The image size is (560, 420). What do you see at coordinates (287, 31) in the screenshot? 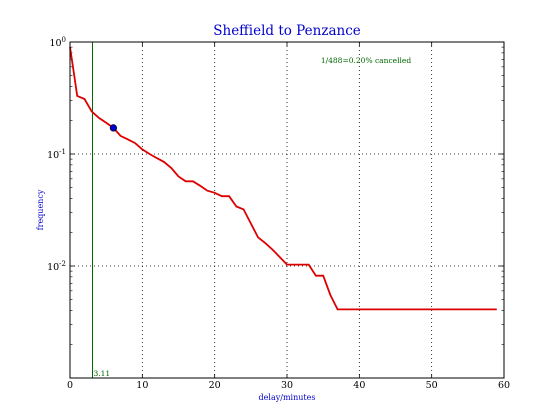
I see `chart-title: Sheffield to Penzance` at bounding box center [287, 31].